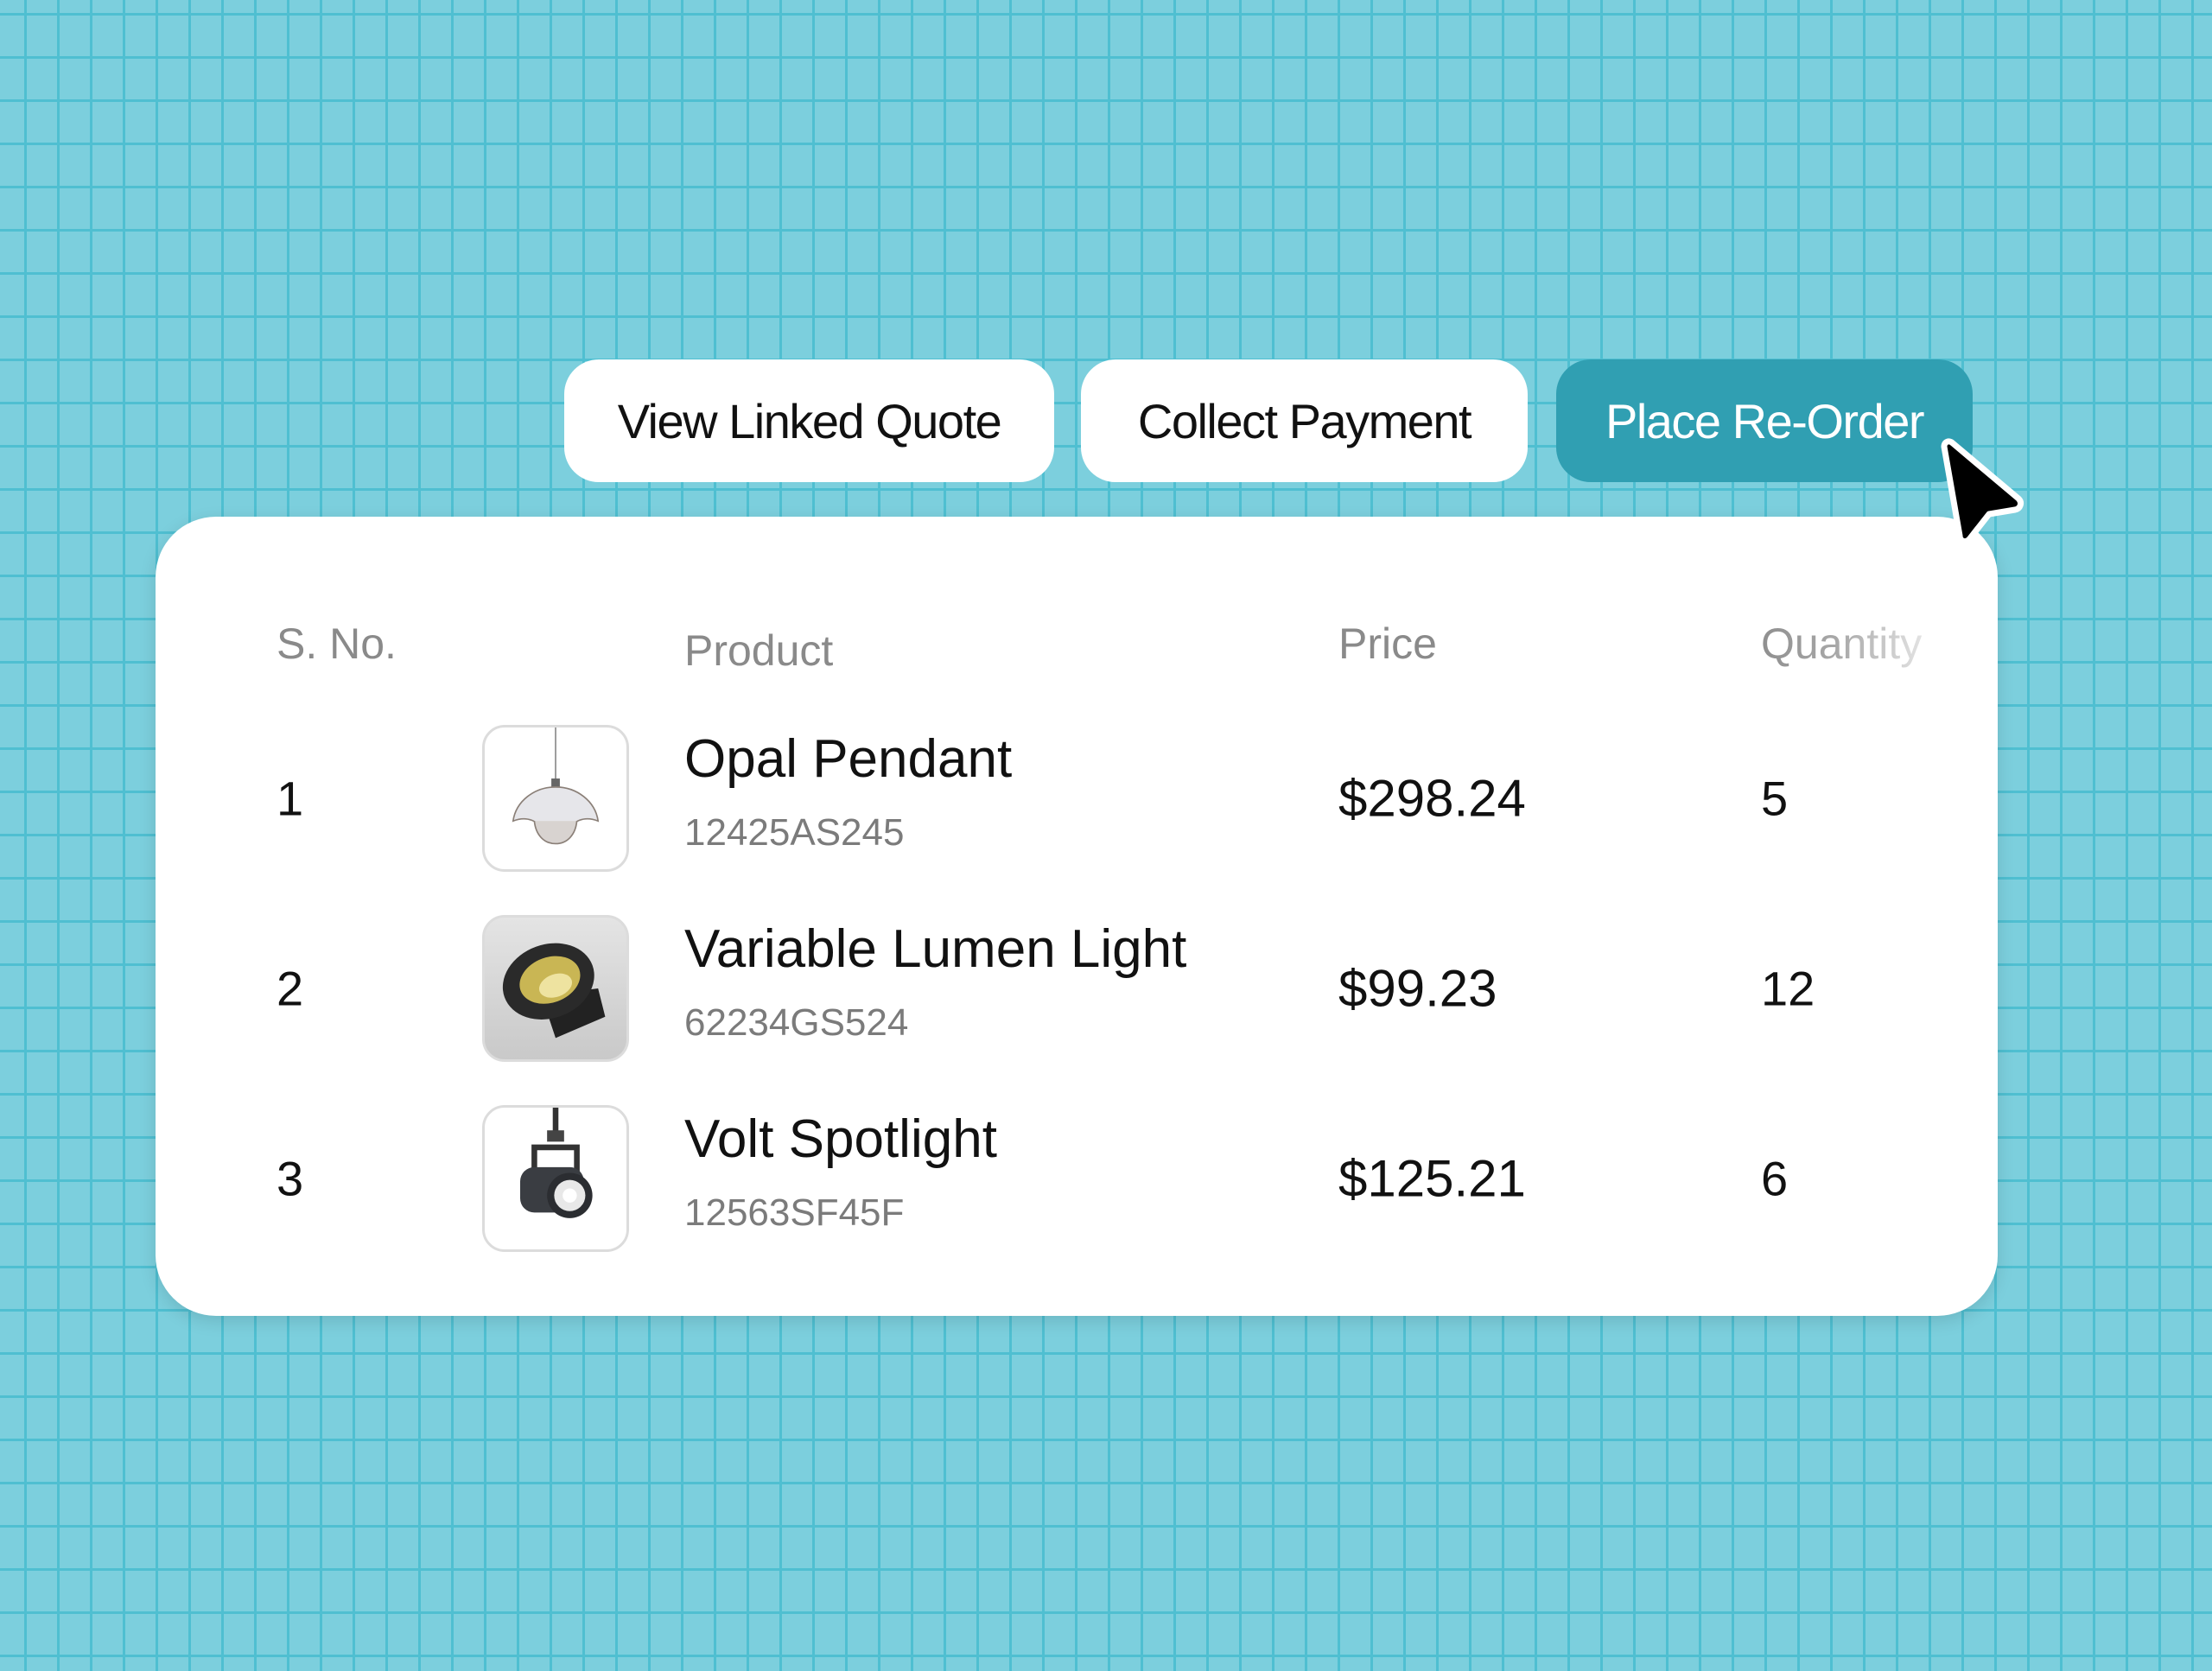 This screenshot has height=1671, width=2212. What do you see at coordinates (796, 1022) in the screenshot?
I see `product-code: 62234GS524` at bounding box center [796, 1022].